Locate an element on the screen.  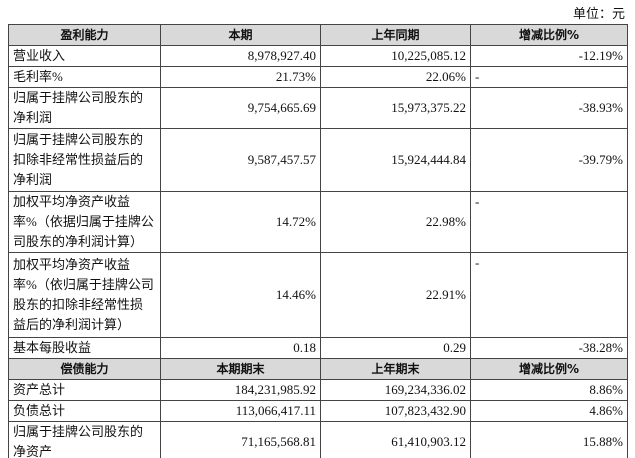
change-cell: -38.93% is located at coordinates (549, 108).